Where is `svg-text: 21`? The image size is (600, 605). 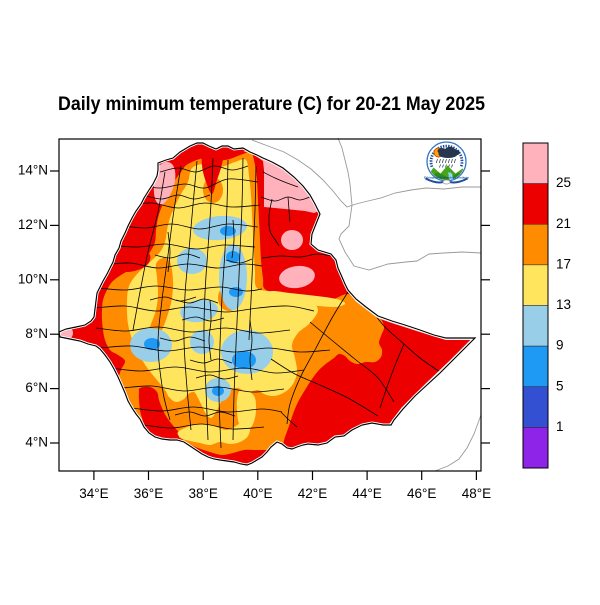
svg-text: 21 is located at coordinates (563, 223).